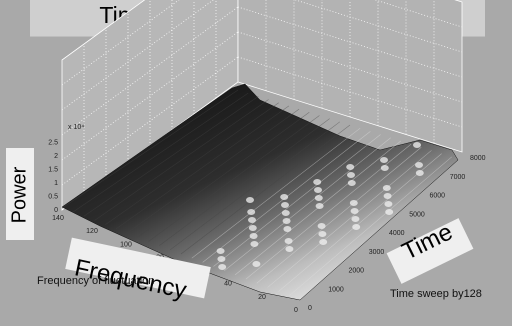 The height and width of the screenshot is (326, 512). What do you see at coordinates (96, 281) in the screenshot?
I see `frequency-caption: Frequency of fluctuation` at bounding box center [96, 281].